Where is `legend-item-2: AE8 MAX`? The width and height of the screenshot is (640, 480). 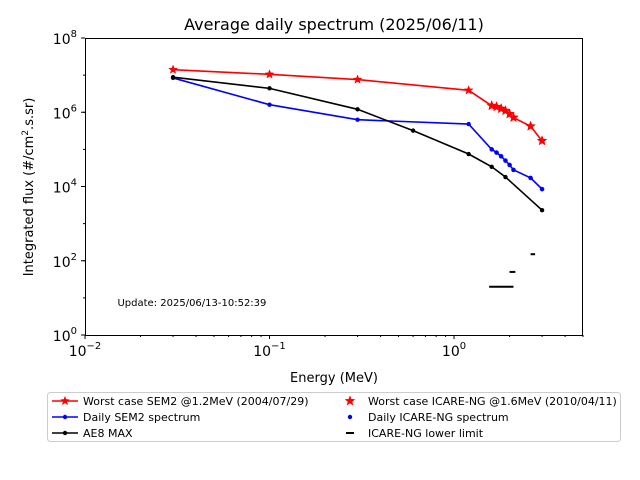
legend-item-2: AE8 MAX is located at coordinates (92, 433).